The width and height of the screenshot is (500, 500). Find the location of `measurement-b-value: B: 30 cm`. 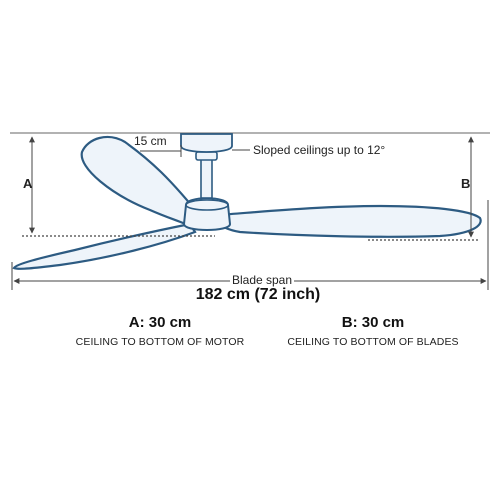

measurement-b-value: B: 30 cm is located at coordinates (373, 322).